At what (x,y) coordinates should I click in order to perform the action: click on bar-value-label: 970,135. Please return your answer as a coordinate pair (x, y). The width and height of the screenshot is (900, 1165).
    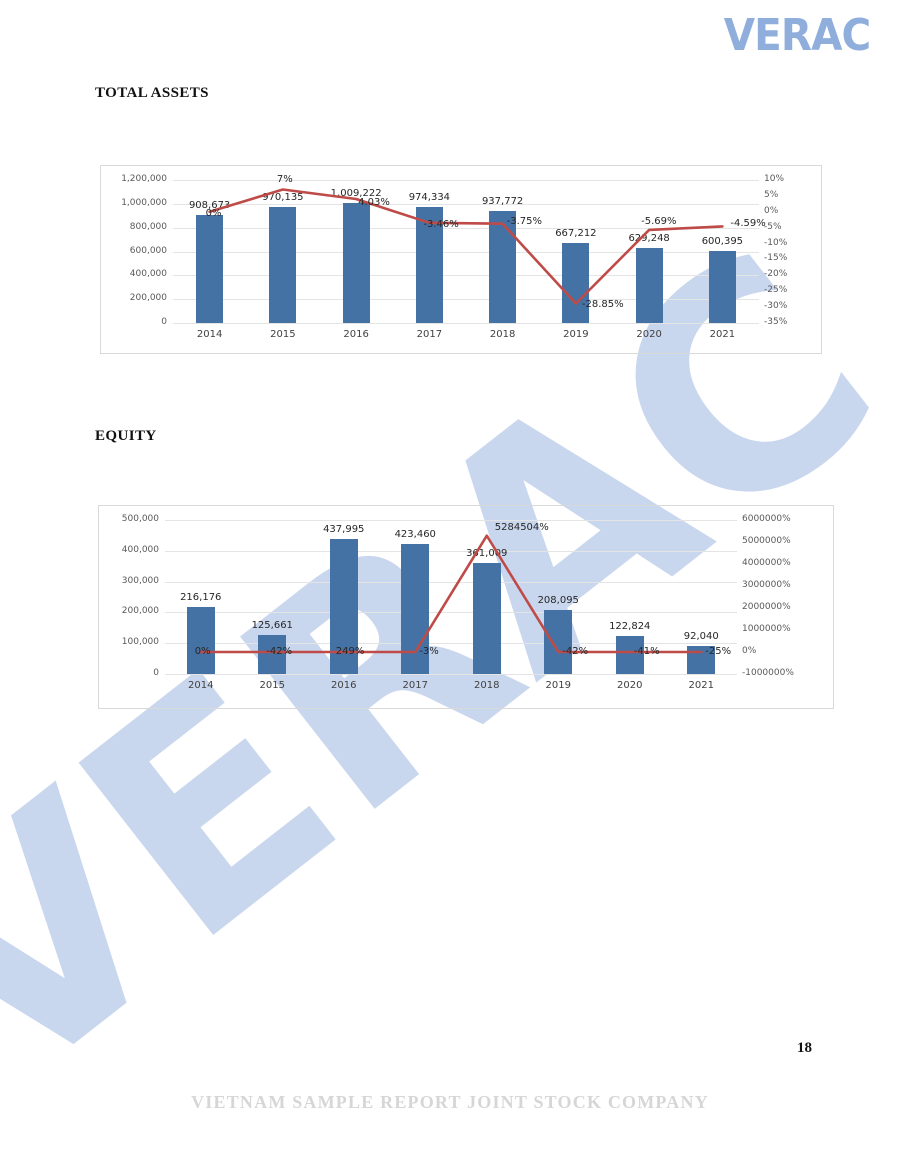
    Looking at the image, I should click on (283, 198).